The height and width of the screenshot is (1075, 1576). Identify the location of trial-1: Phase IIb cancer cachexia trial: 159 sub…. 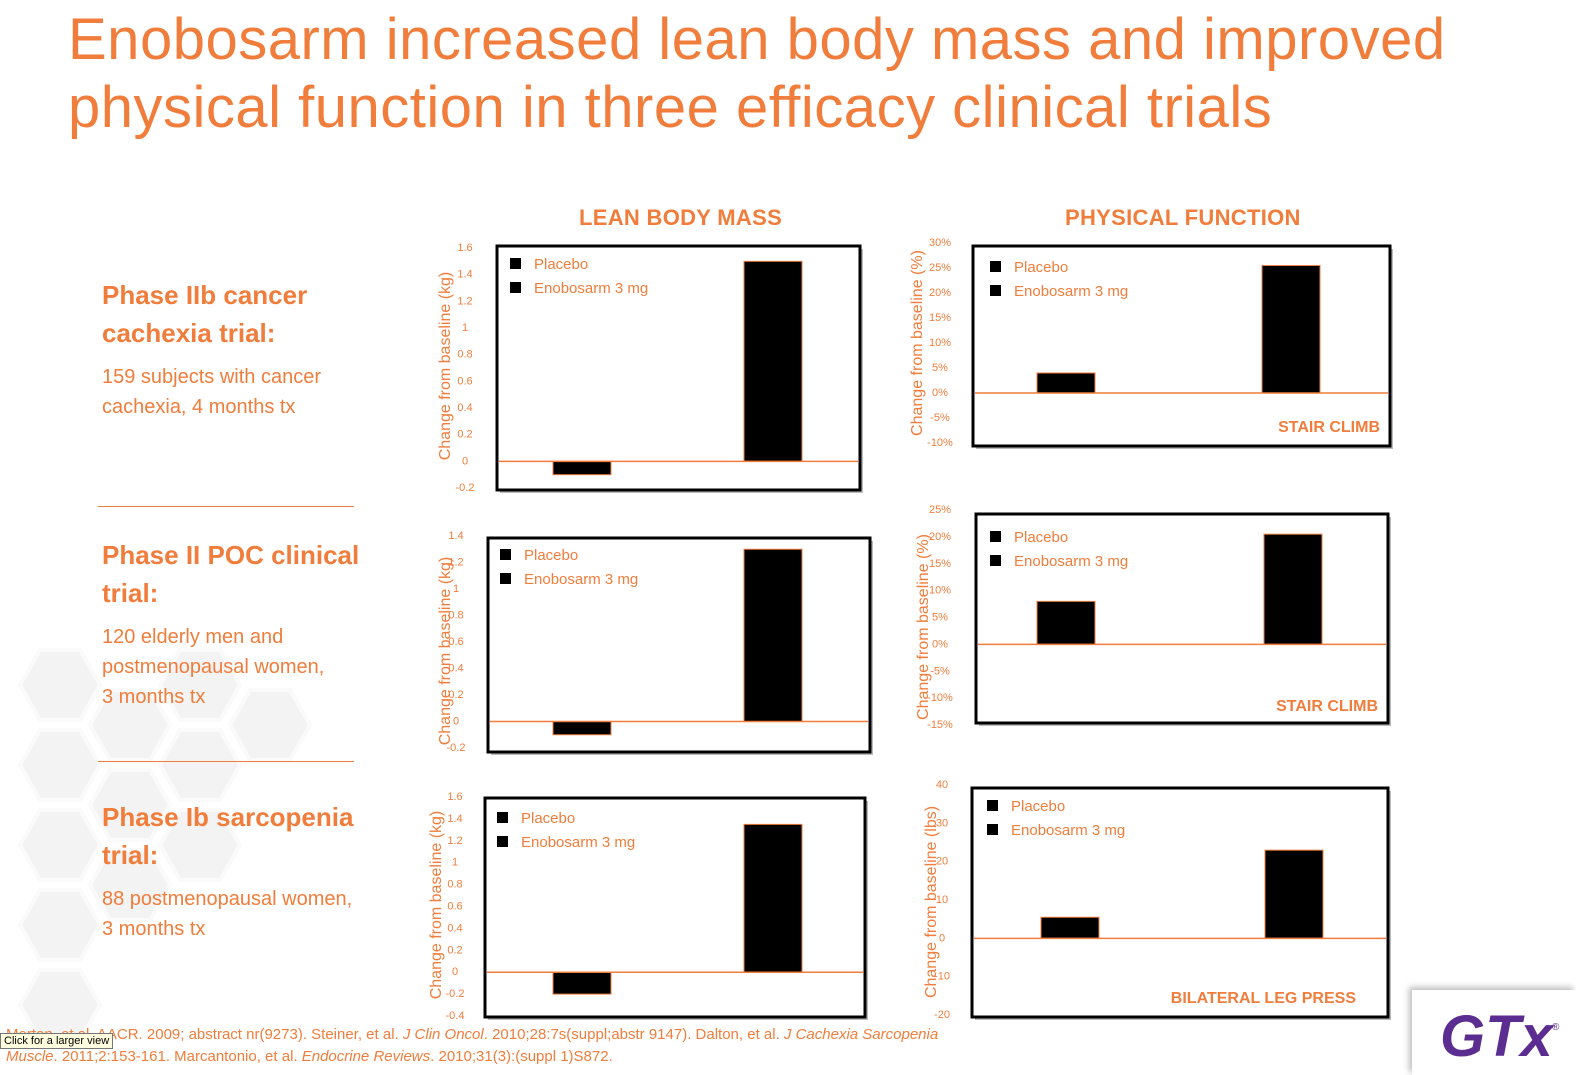
(257, 349).